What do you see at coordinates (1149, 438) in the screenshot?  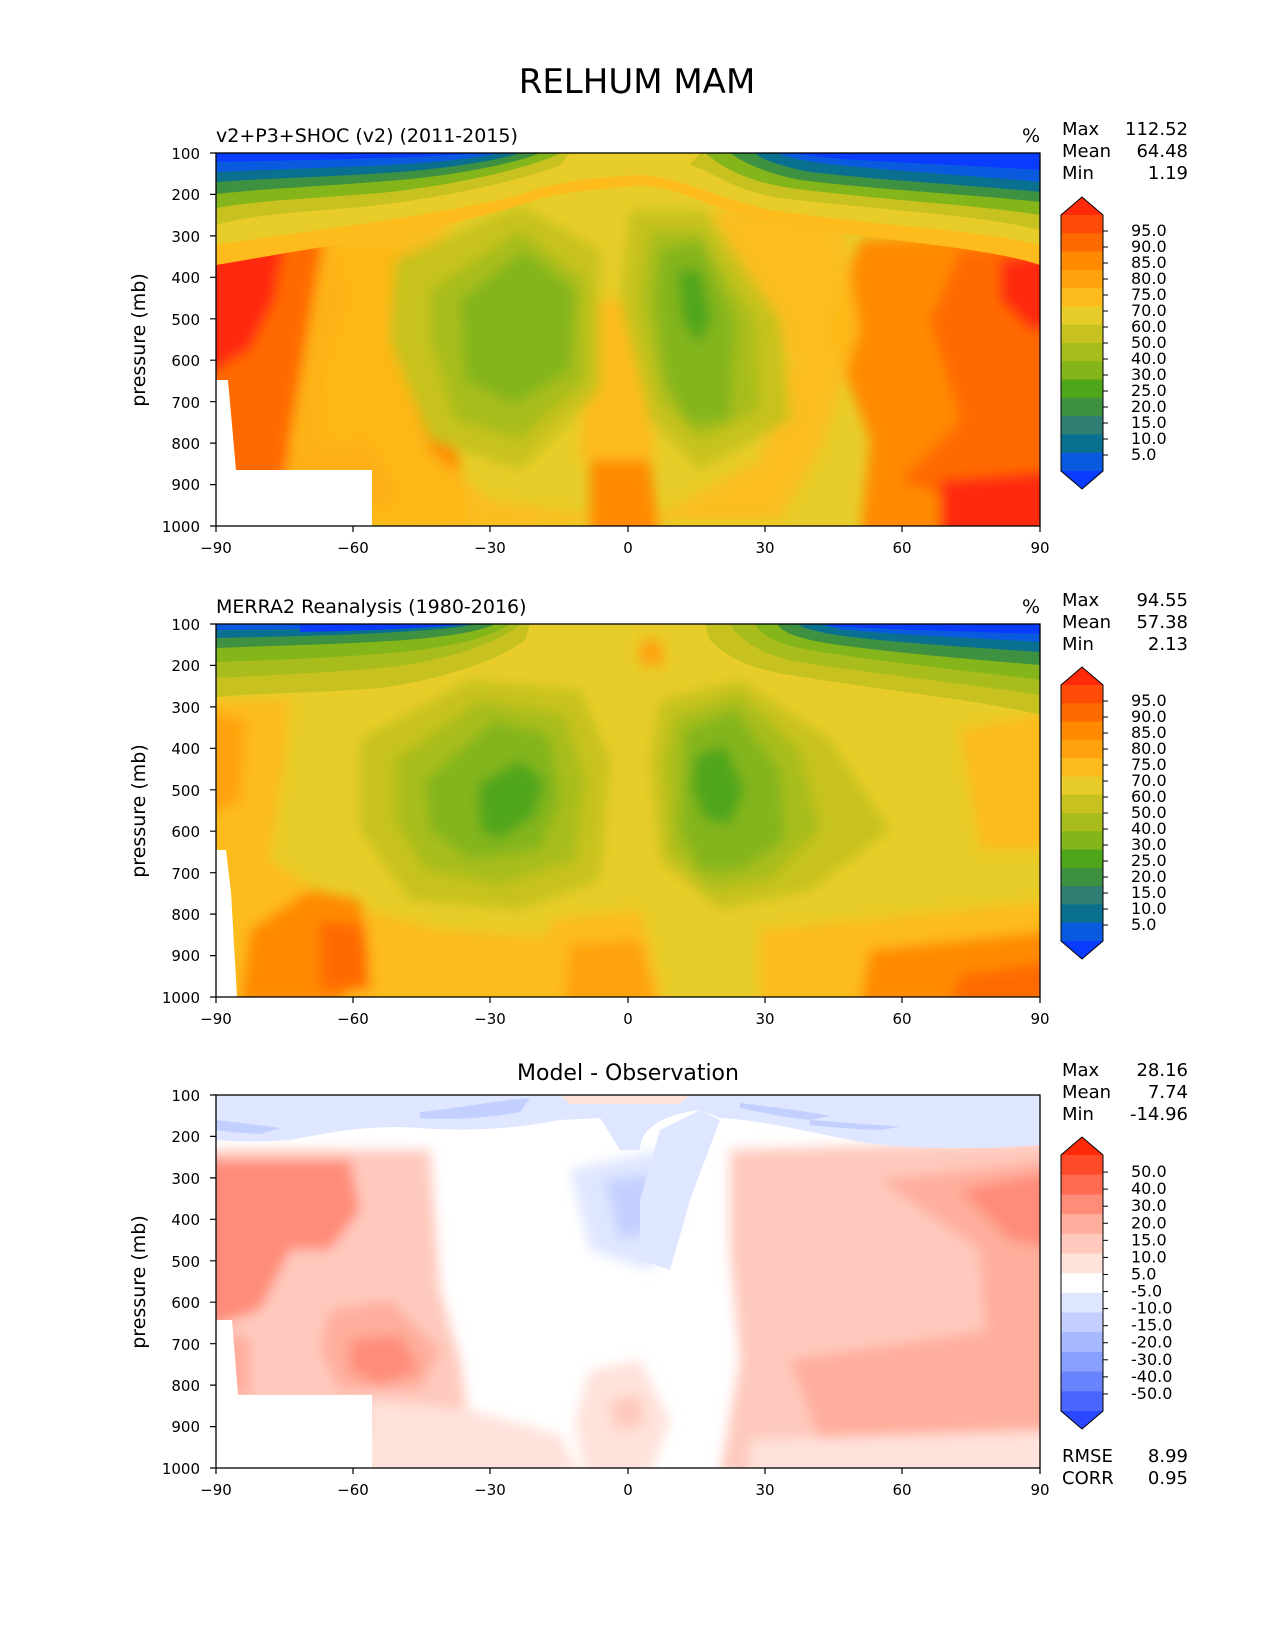 I see `colorbar-level-label: 10.0` at bounding box center [1149, 438].